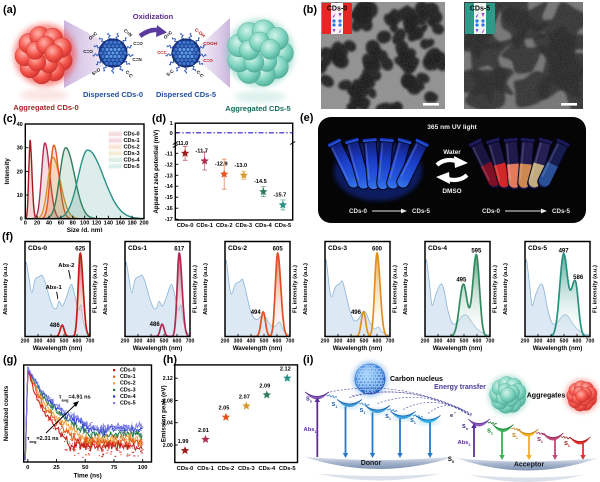 The image size is (600, 482). Describe the element at coordinates (280, 195) in the screenshot. I see `svg-text: -15.7` at that location.